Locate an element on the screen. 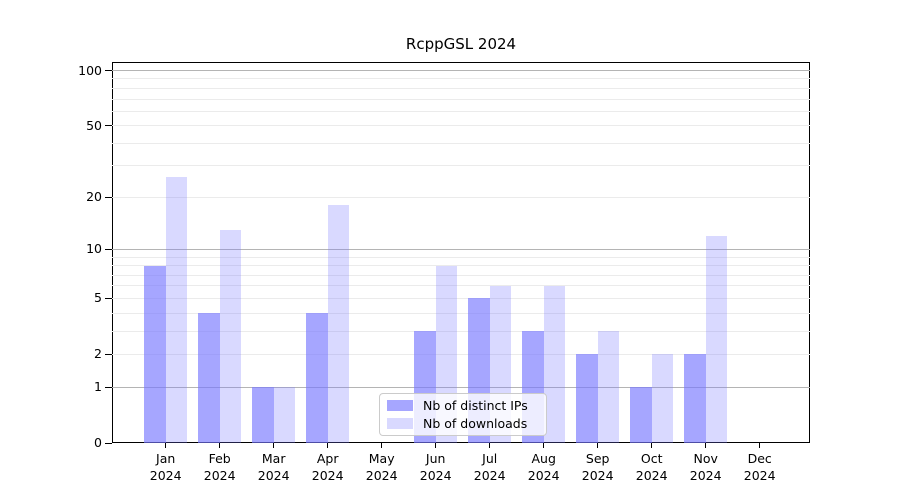 Image resolution: width=900 pixels, height=500 pixels. bar-downloads-apr is located at coordinates (338, 324).